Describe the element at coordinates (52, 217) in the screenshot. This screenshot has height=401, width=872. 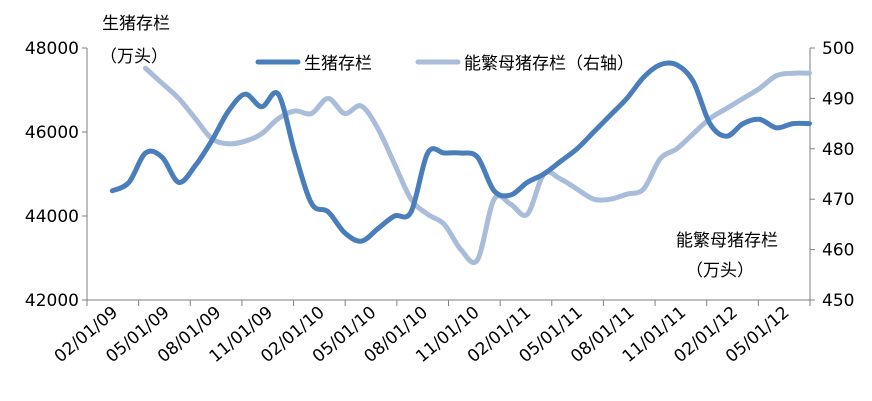
I see `left-tick-label: 44000` at that location.